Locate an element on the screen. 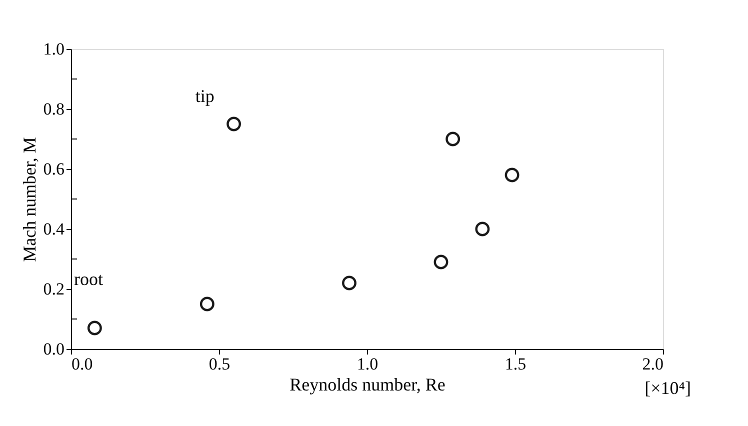  y-tick-label: 0.8 is located at coordinates (53, 109).